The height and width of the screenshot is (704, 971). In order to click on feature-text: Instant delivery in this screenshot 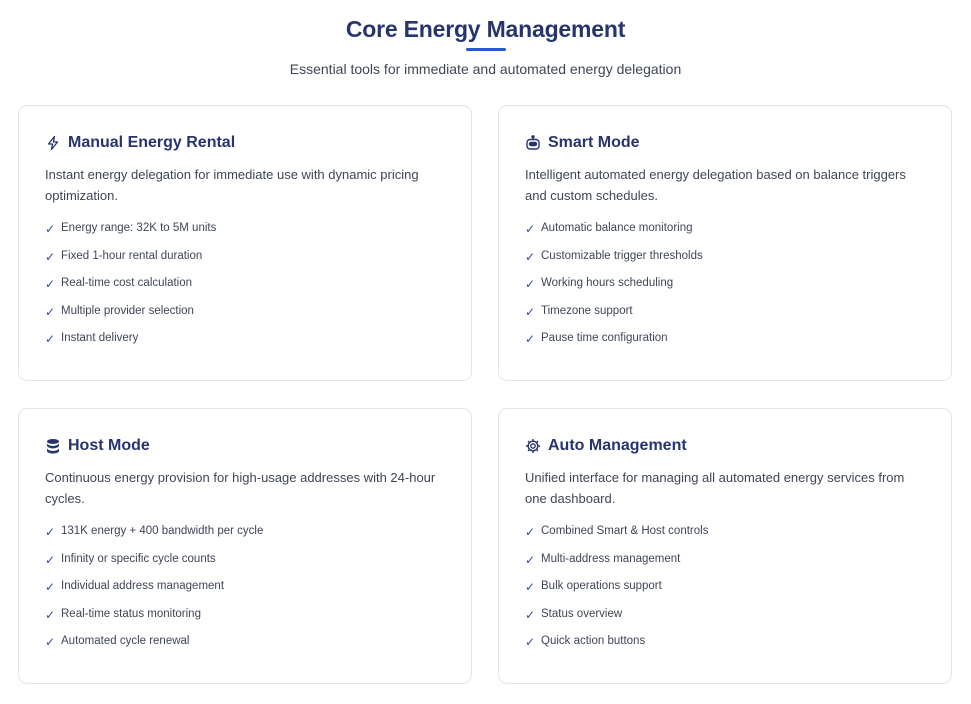, I will do `click(100, 338)`.